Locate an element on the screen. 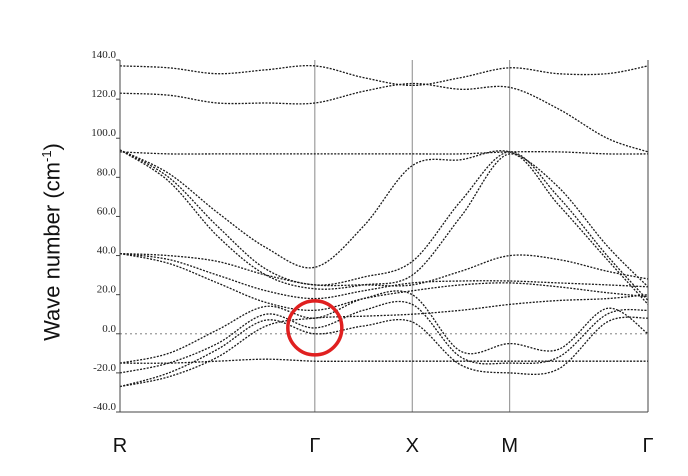  y-tick-label: -40.0 is located at coordinates (104, 407).